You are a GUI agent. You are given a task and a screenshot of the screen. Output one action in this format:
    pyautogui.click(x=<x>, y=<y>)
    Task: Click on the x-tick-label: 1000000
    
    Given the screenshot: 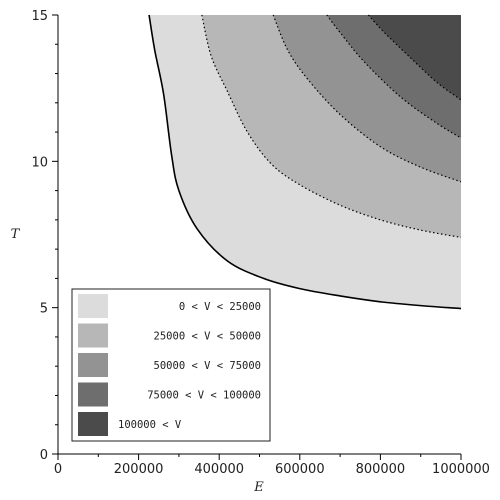 What is the action you would take?
    pyautogui.click(x=461, y=469)
    